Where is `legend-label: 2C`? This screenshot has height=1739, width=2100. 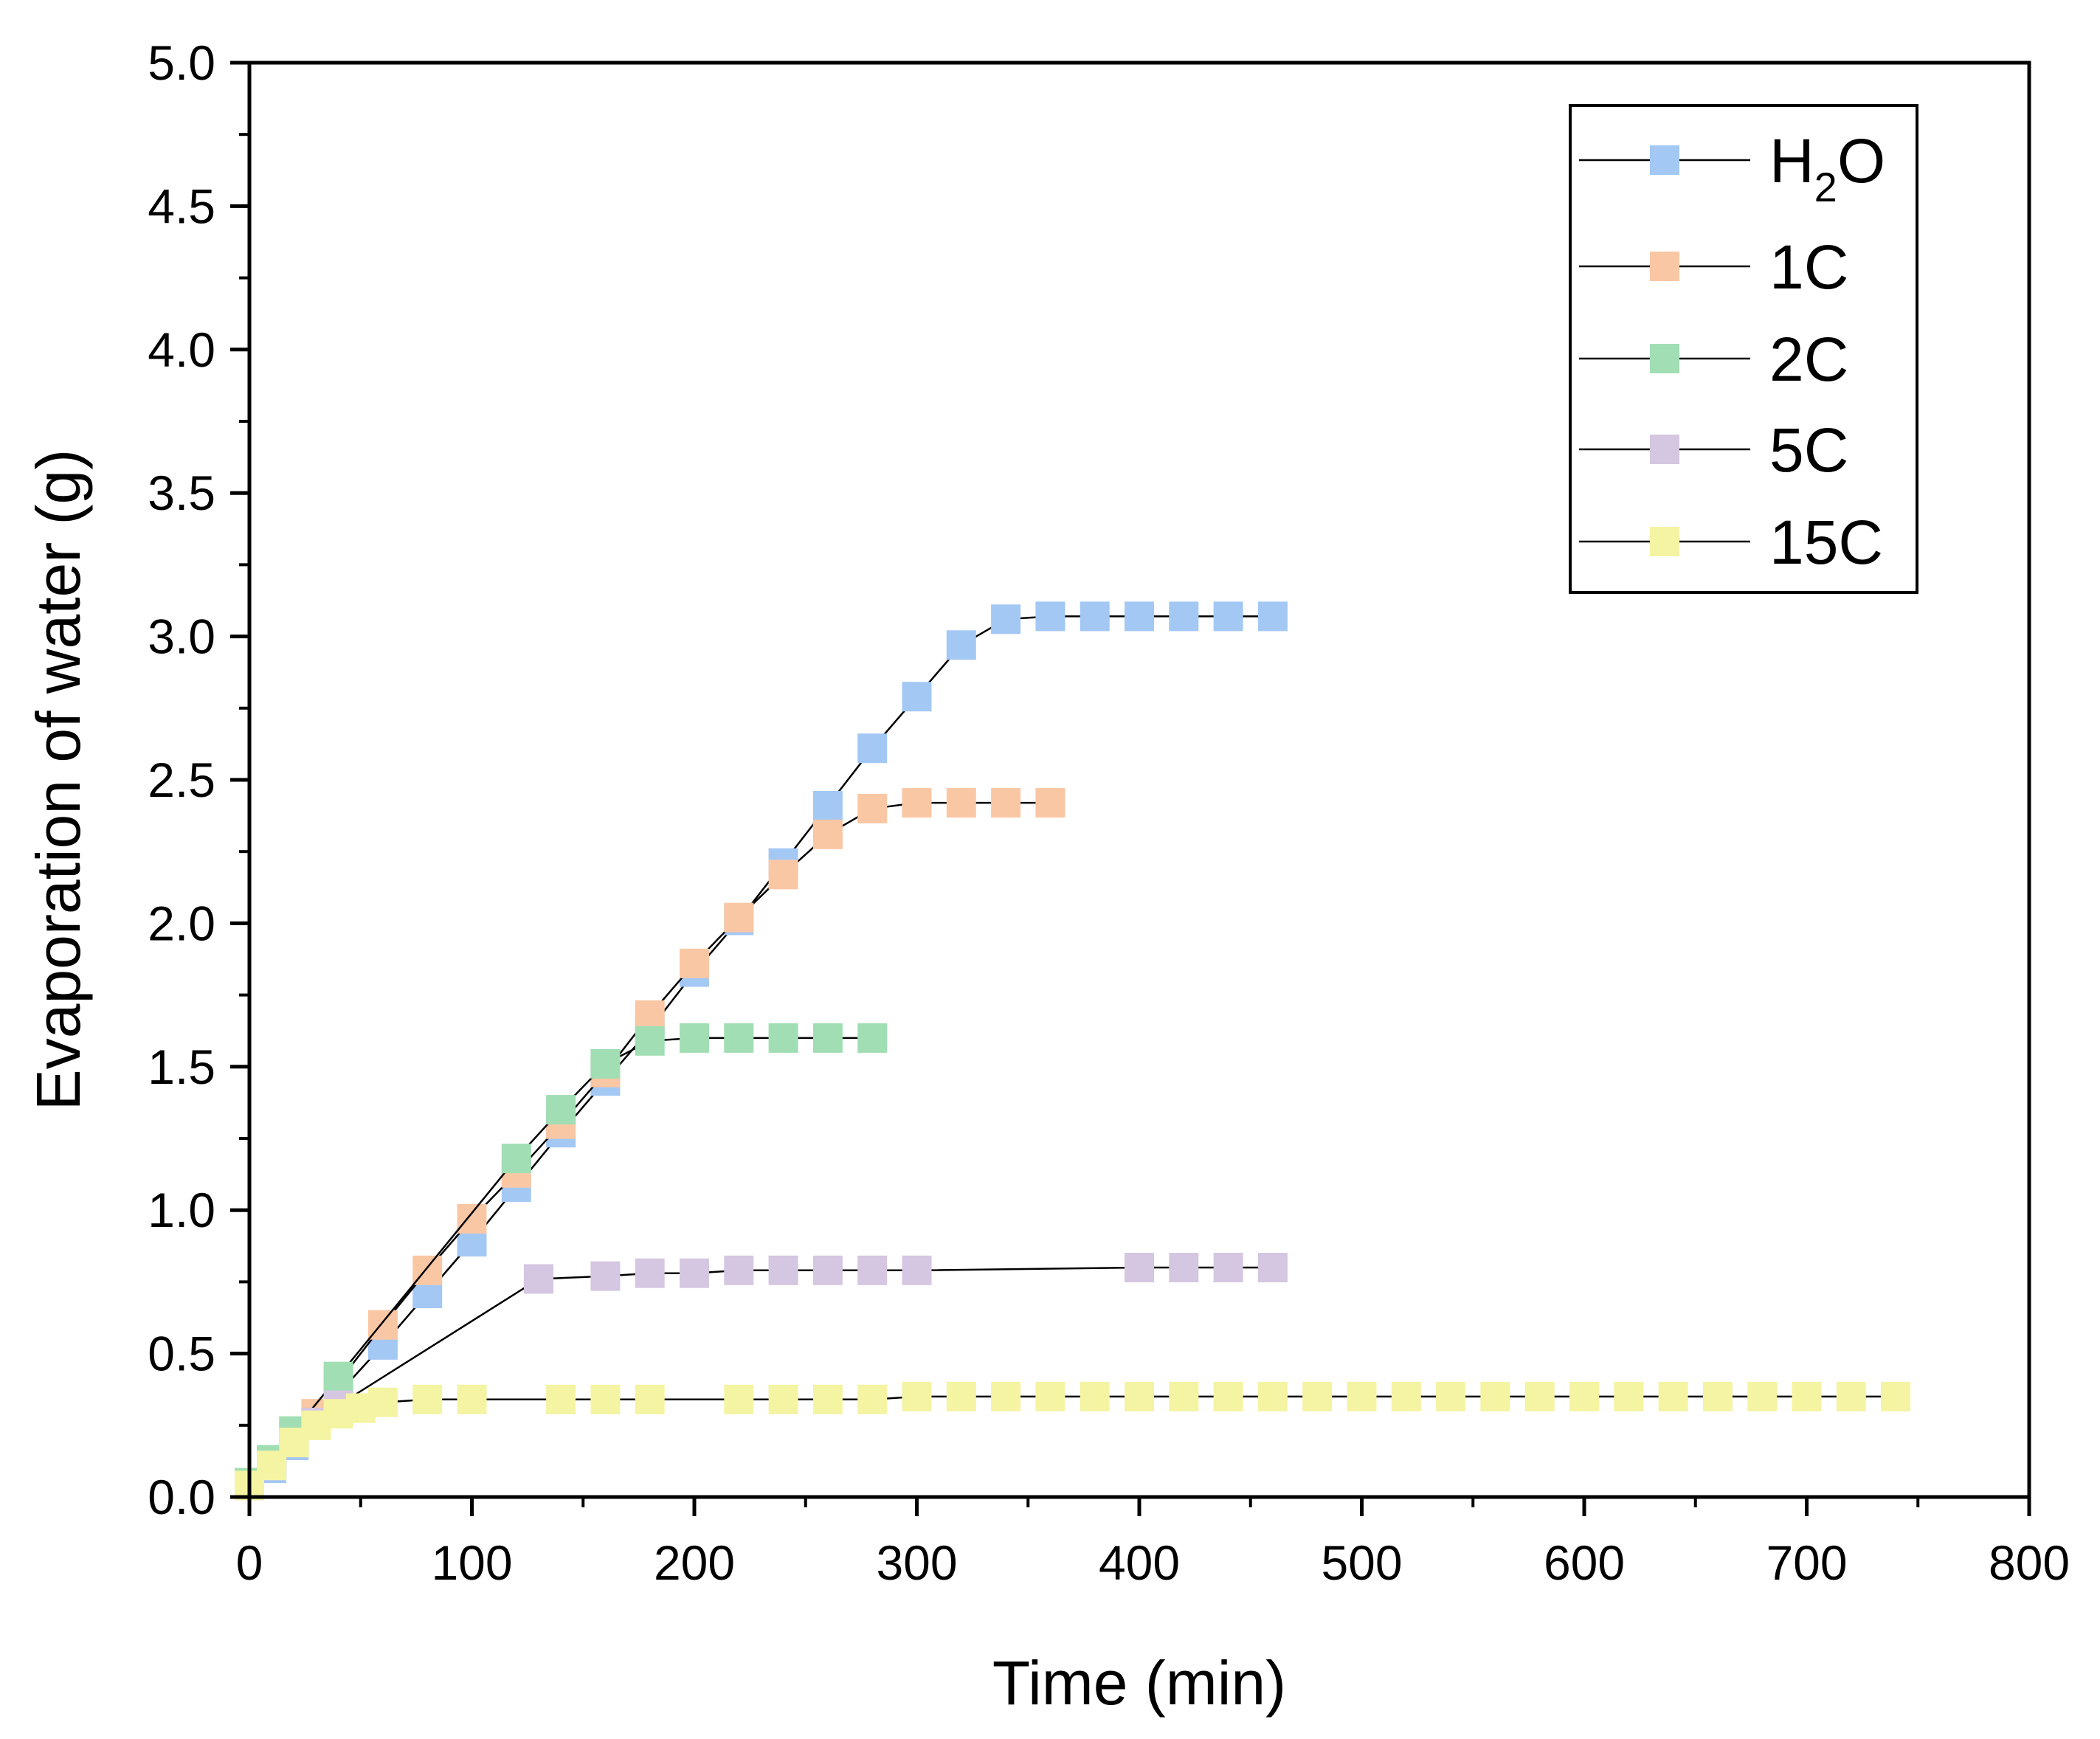 legend-label: 2C is located at coordinates (1808, 359).